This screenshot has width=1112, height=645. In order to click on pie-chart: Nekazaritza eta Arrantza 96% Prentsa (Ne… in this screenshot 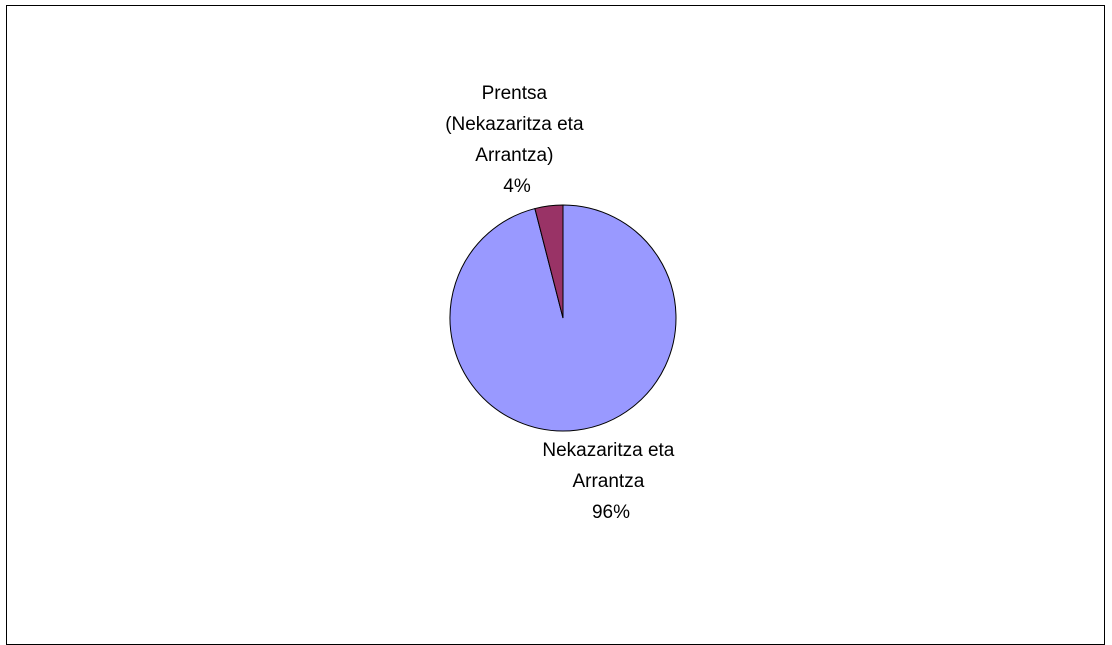, I will do `click(562, 303)`.